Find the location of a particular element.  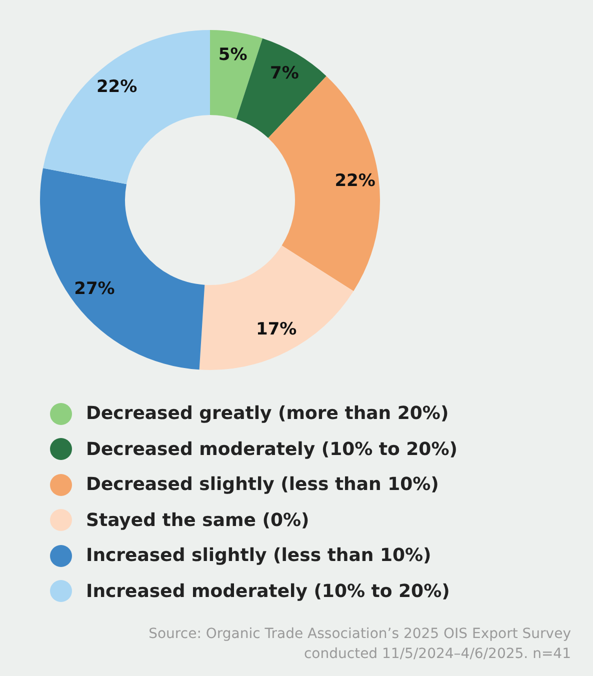

data-label: 7% is located at coordinates (284, 74).